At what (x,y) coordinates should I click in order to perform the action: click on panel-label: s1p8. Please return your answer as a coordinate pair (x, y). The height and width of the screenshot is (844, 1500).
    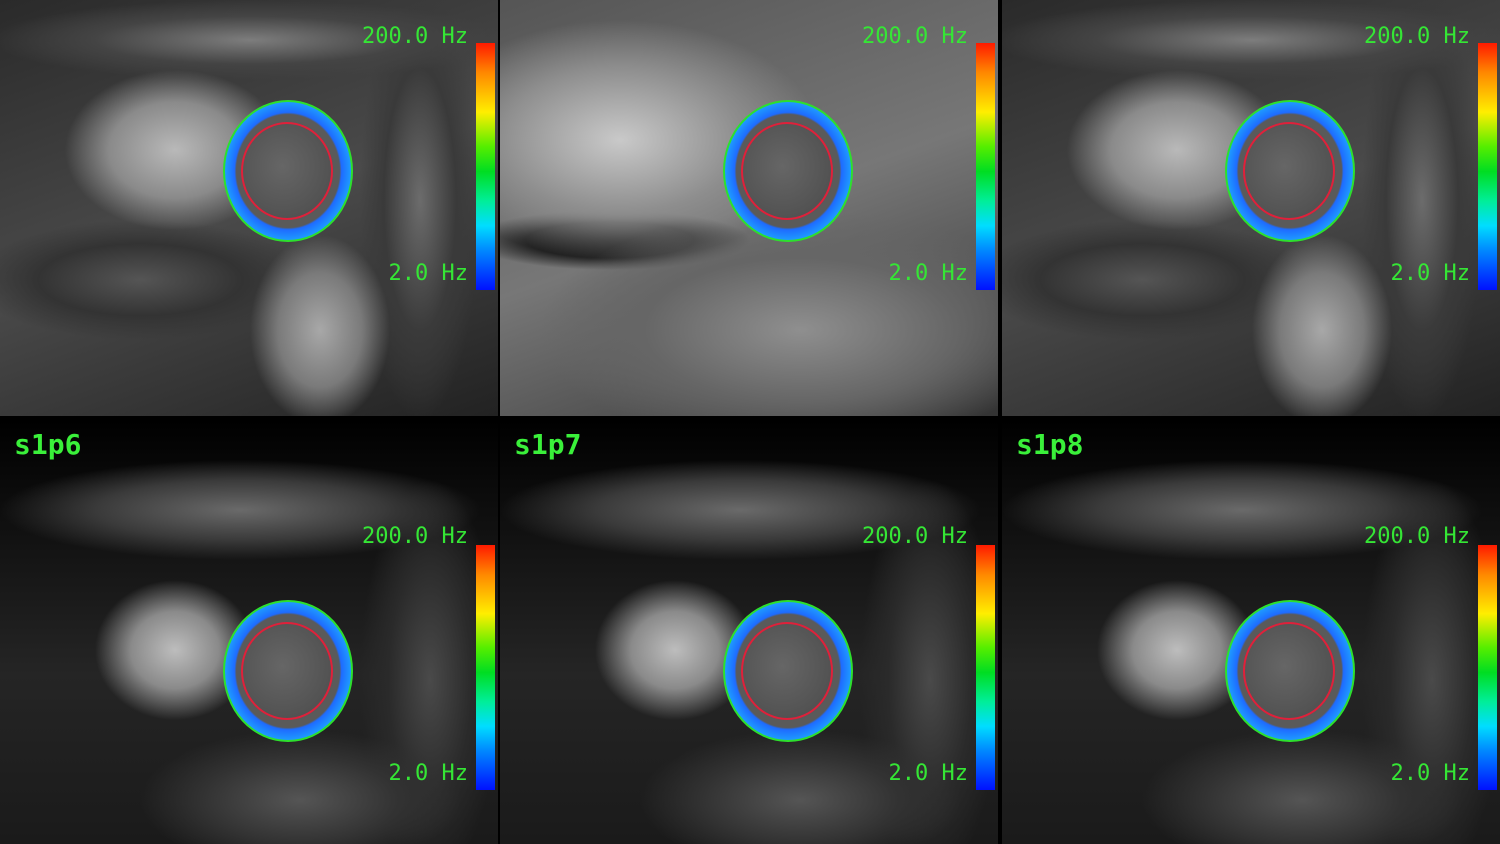
    Looking at the image, I should click on (1050, 444).